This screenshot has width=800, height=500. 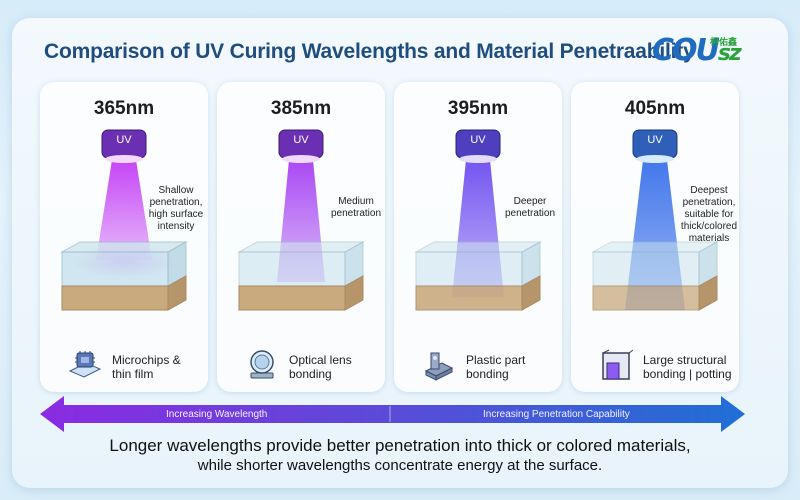 I want to click on application-label: Optical lens bonding, so click(x=320, y=367).